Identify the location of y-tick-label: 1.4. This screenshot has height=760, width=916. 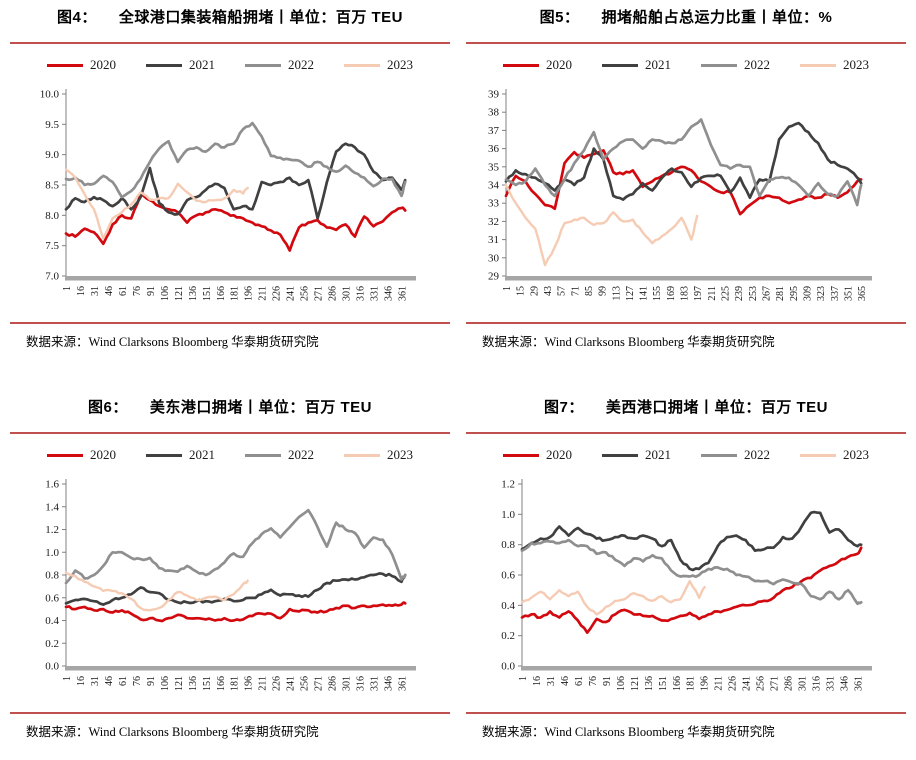
(52, 507).